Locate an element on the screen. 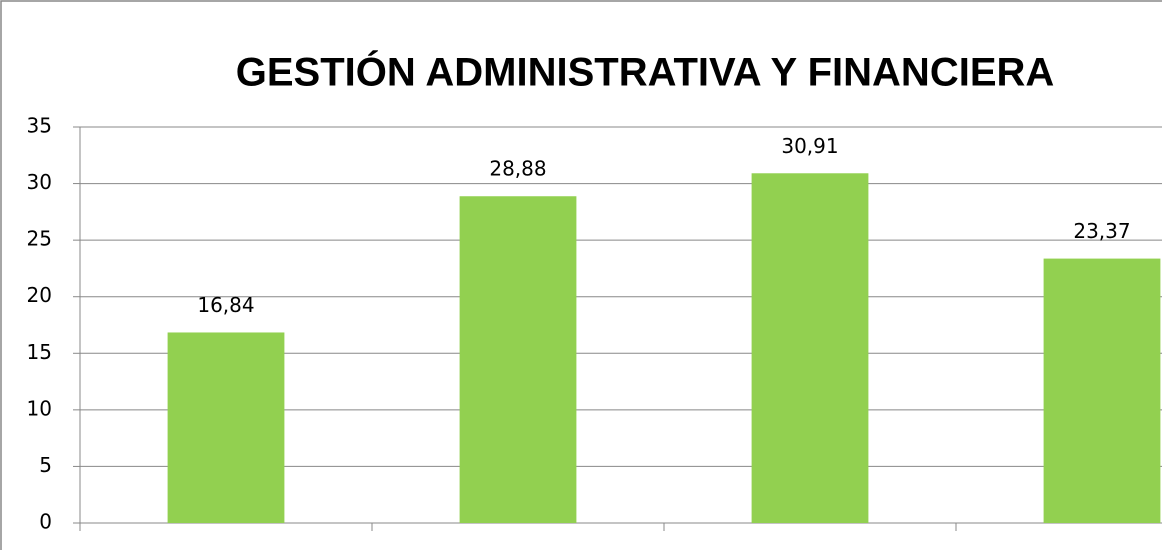  y-tick-label: 25 is located at coordinates (39, 239).